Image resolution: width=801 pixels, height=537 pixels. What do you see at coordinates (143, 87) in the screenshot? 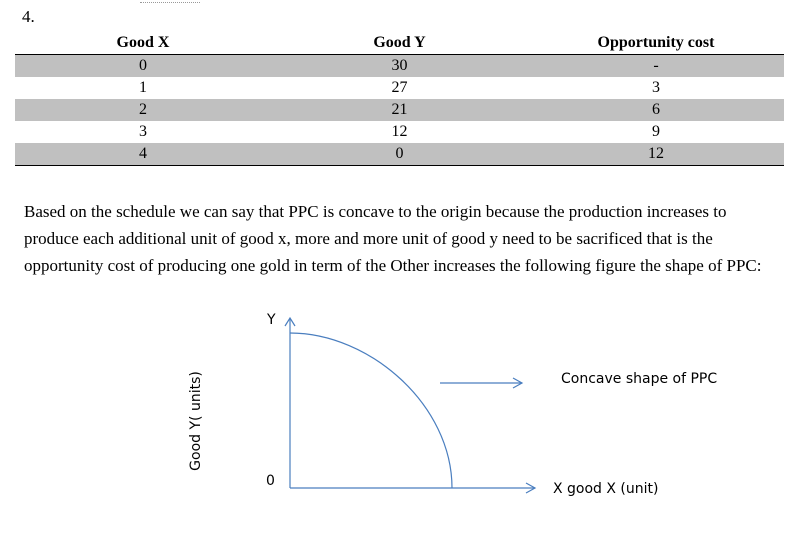
I see `cell-good-x: 1` at bounding box center [143, 87].